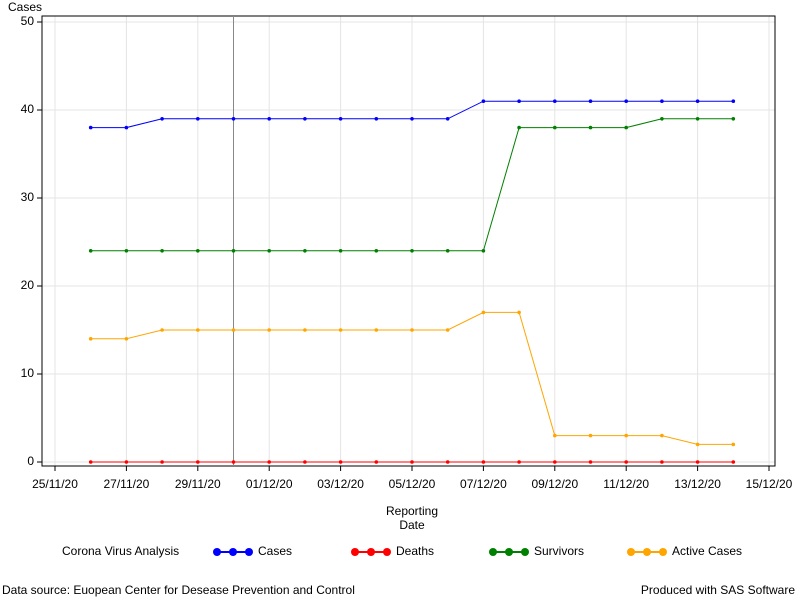 The height and width of the screenshot is (600, 800). Describe the element at coordinates (697, 484) in the screenshot. I see `x-tick-label: 13/12/20` at that location.